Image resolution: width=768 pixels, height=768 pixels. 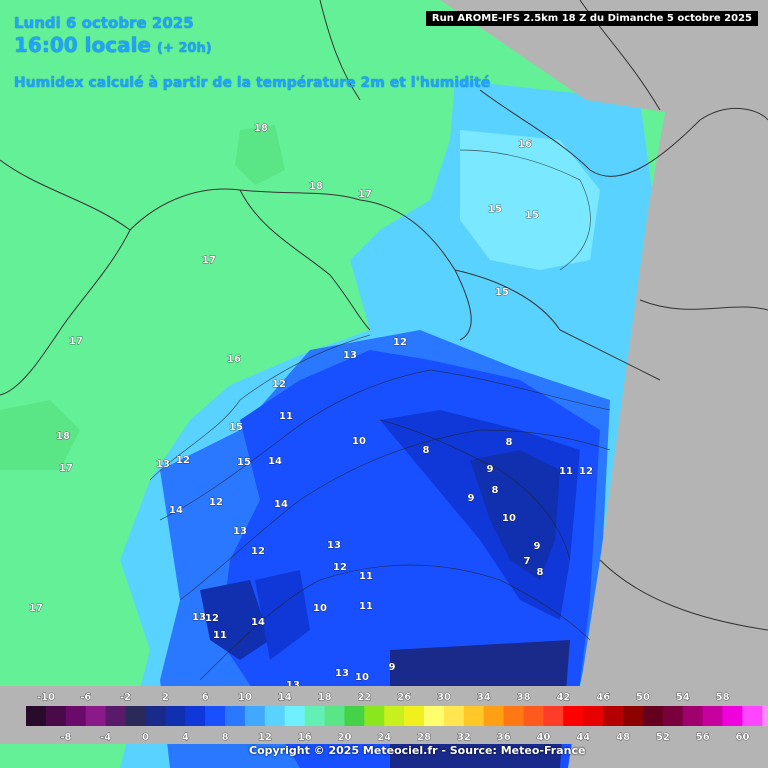 What do you see at coordinates (185, 737) in the screenshot?
I see `legend-tick-bottom: 4` at bounding box center [185, 737].